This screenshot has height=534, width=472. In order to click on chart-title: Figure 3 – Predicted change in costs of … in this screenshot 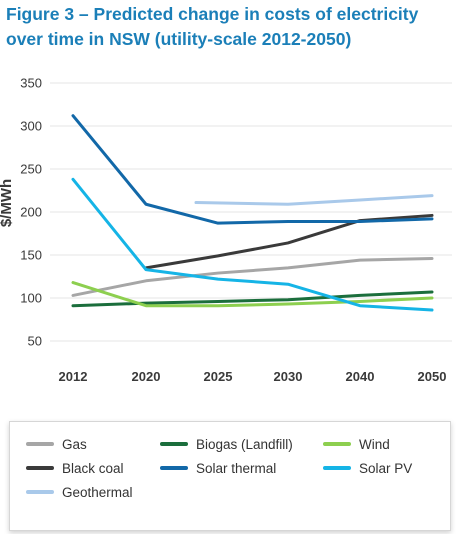, I will do `click(236, 27)`.